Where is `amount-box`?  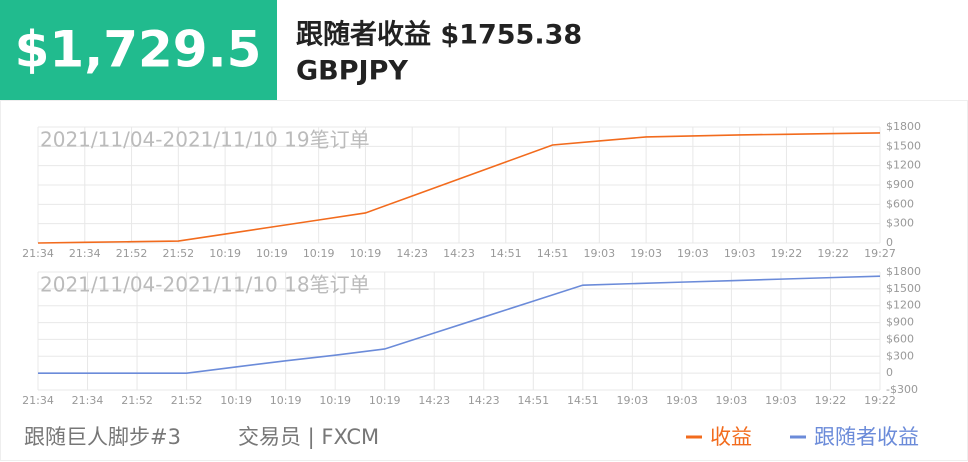 amount-box is located at coordinates (138, 50).